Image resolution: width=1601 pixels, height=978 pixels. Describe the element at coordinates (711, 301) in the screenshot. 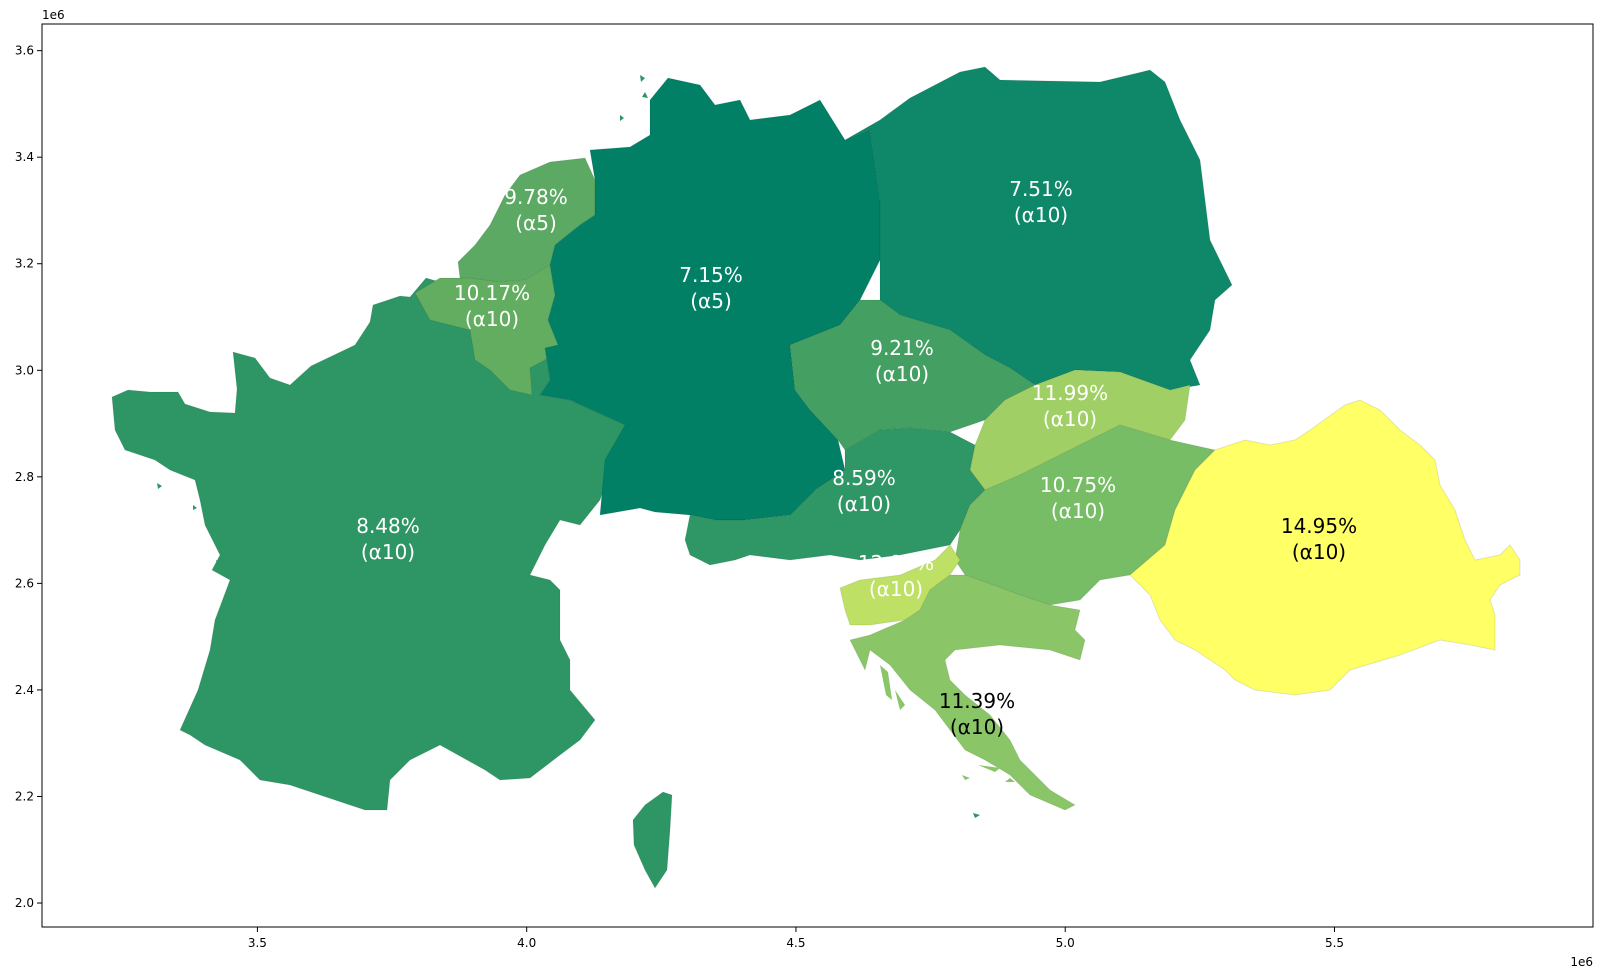

I see `label-germany-note: (α5)` at that location.